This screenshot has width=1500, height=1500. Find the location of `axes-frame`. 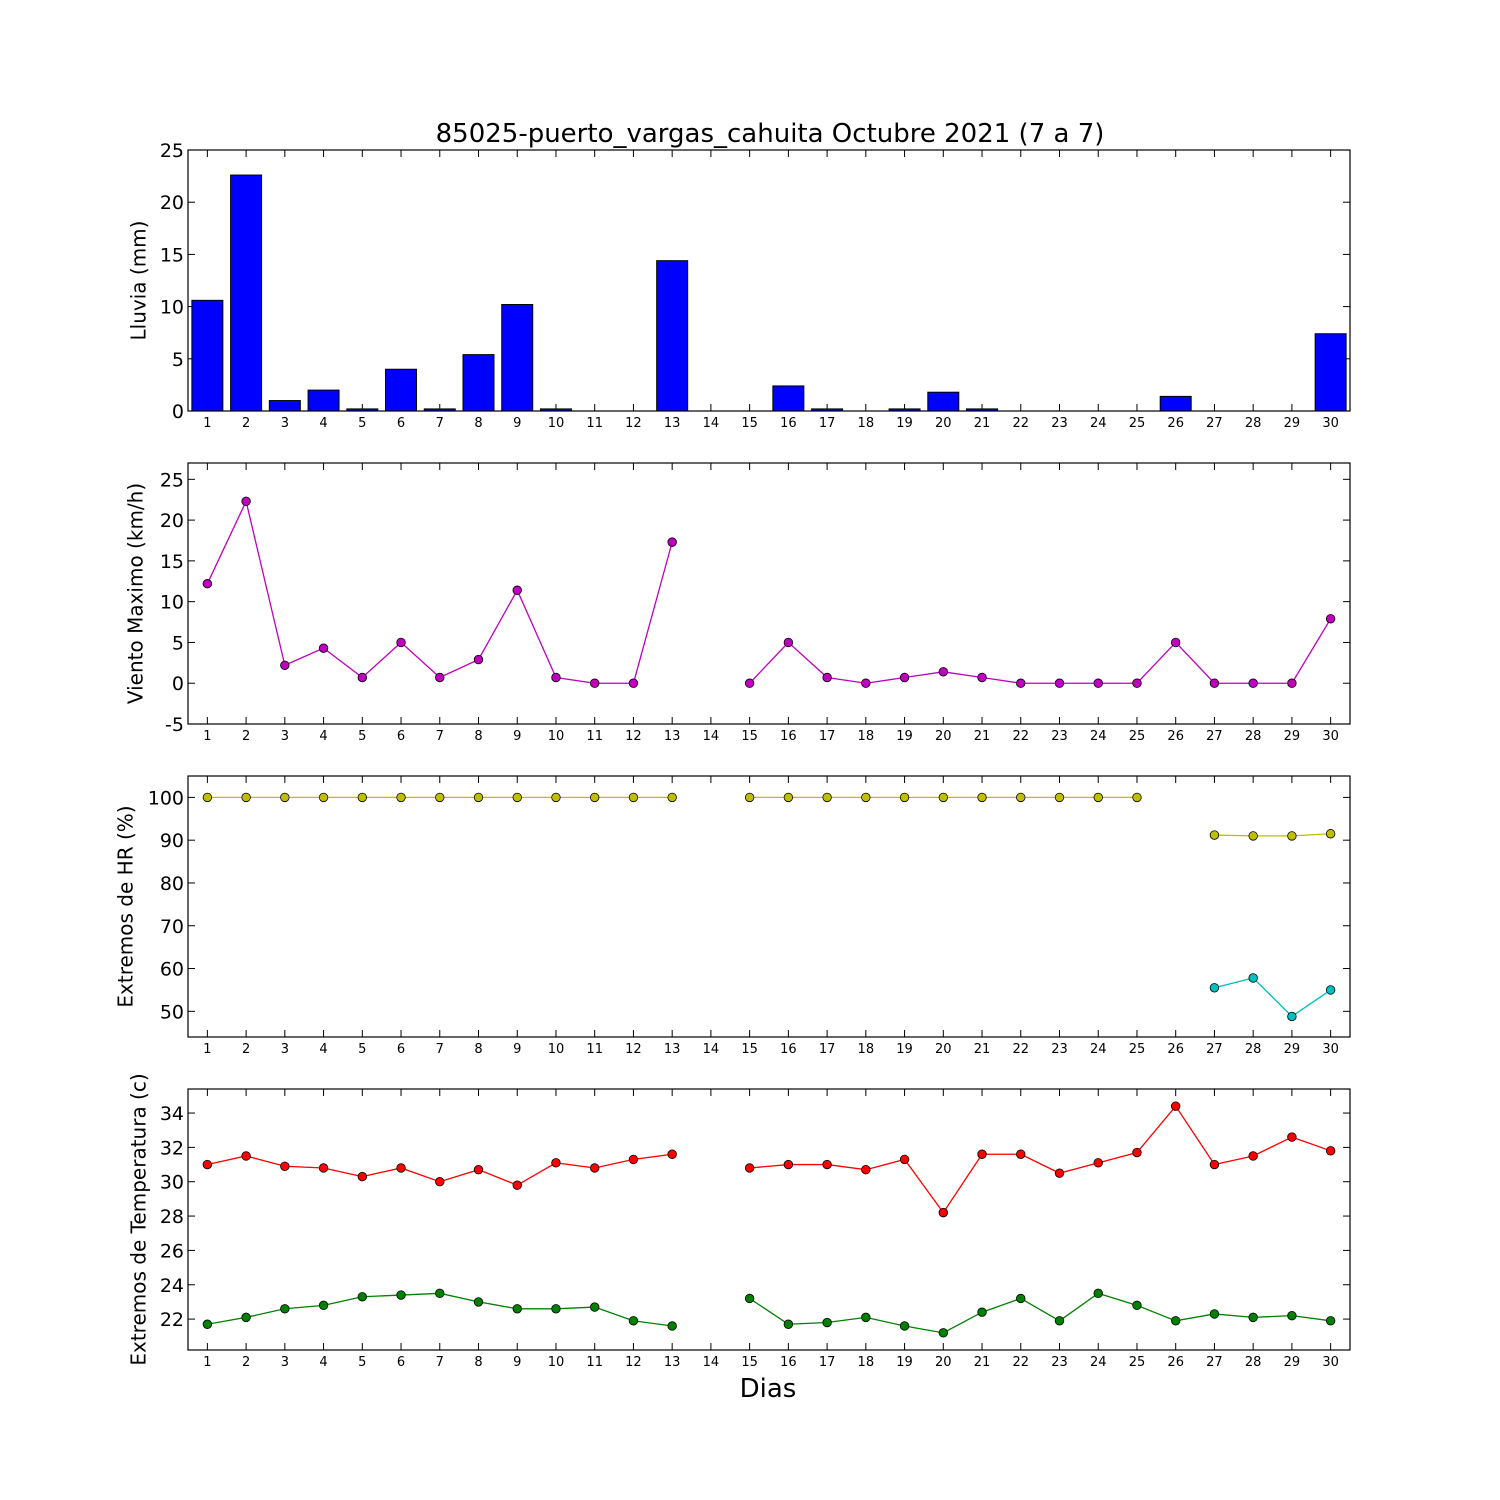

axes-frame is located at coordinates (769, 1219).